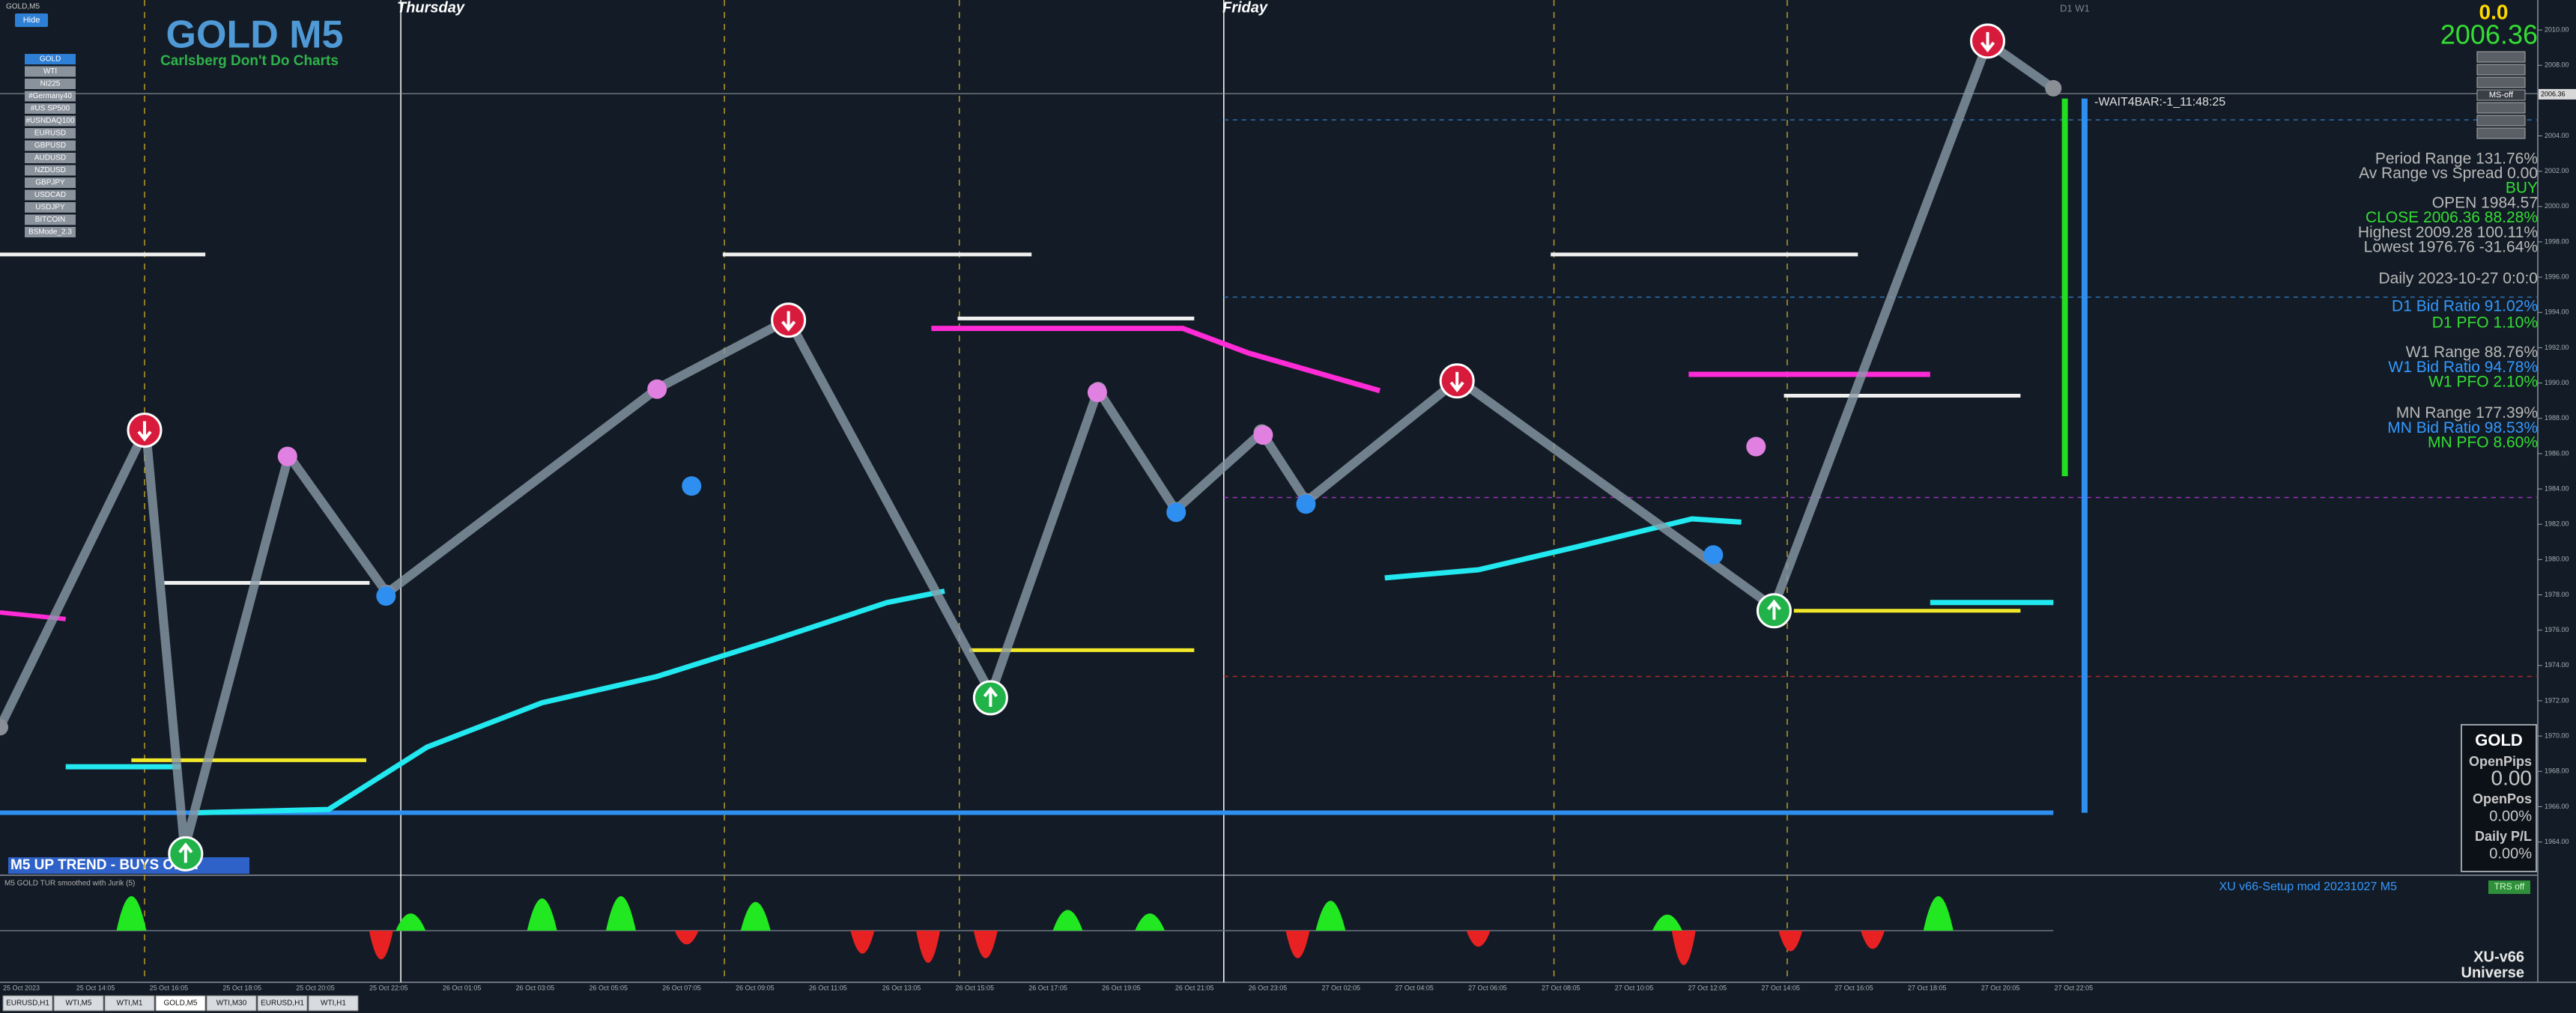 This screenshot has width=2576, height=1013. Describe the element at coordinates (32, 20) in the screenshot. I see `hide-button` at that location.